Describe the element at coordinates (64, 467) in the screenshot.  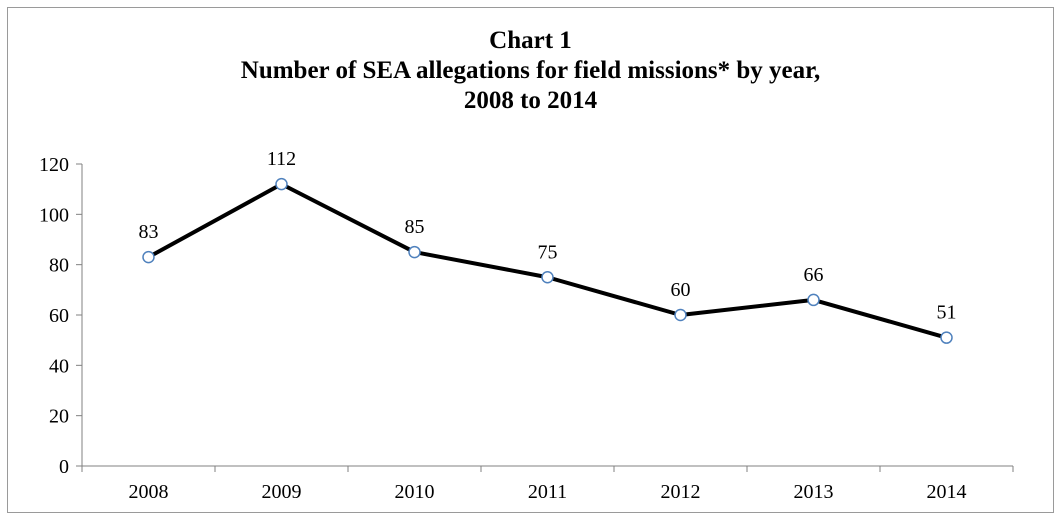
I see `y-tick-label: 0` at that location.